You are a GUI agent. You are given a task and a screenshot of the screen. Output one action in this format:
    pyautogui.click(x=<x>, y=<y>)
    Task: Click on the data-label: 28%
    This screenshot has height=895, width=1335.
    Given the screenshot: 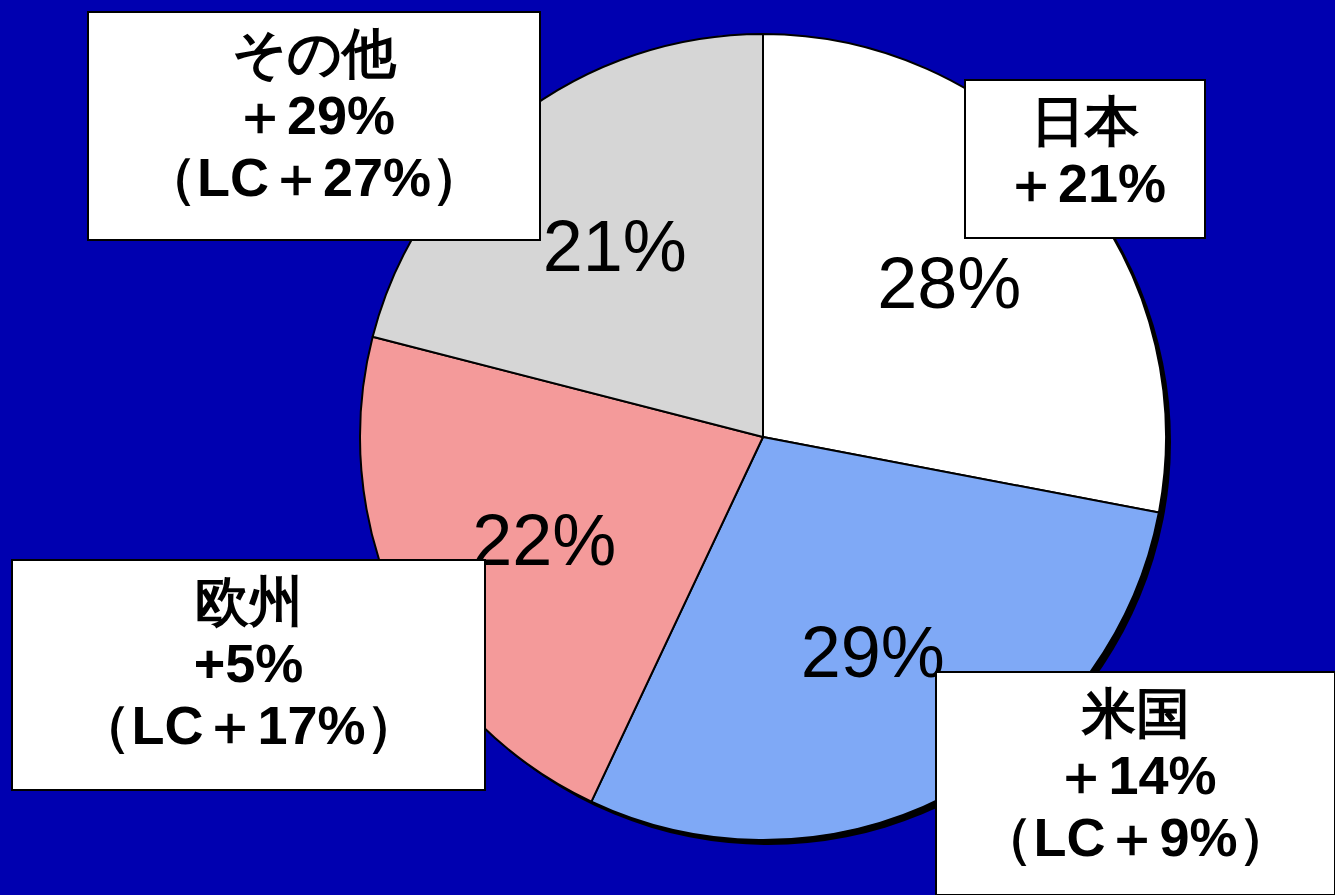 What is the action you would take?
    pyautogui.click(x=949, y=282)
    